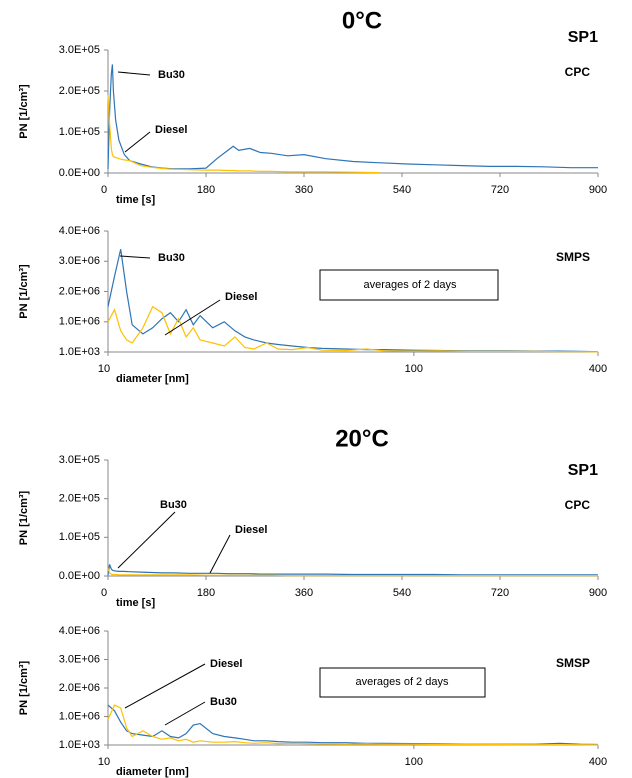  What do you see at coordinates (573, 257) in the screenshot?
I see `annotation: SMPS` at bounding box center [573, 257].